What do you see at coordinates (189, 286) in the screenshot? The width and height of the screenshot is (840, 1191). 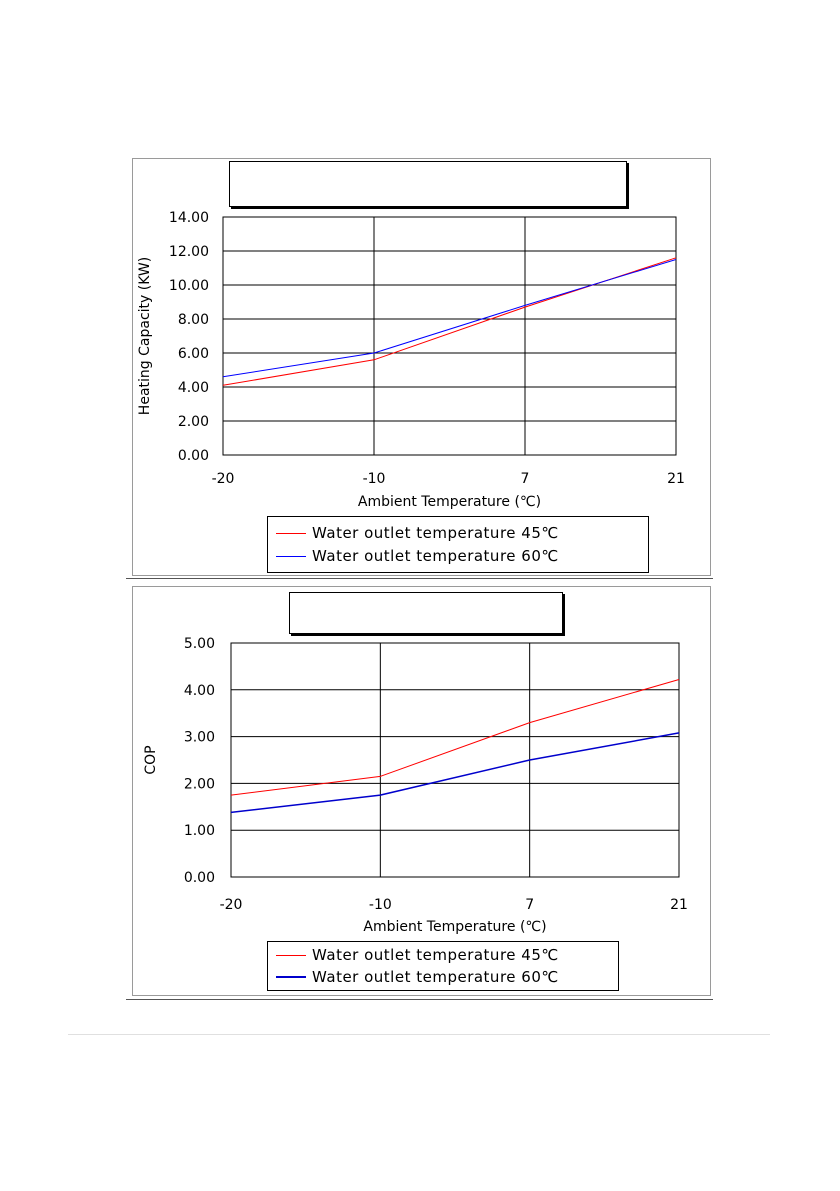 I see `y-tick-label: 10.00` at bounding box center [189, 286].